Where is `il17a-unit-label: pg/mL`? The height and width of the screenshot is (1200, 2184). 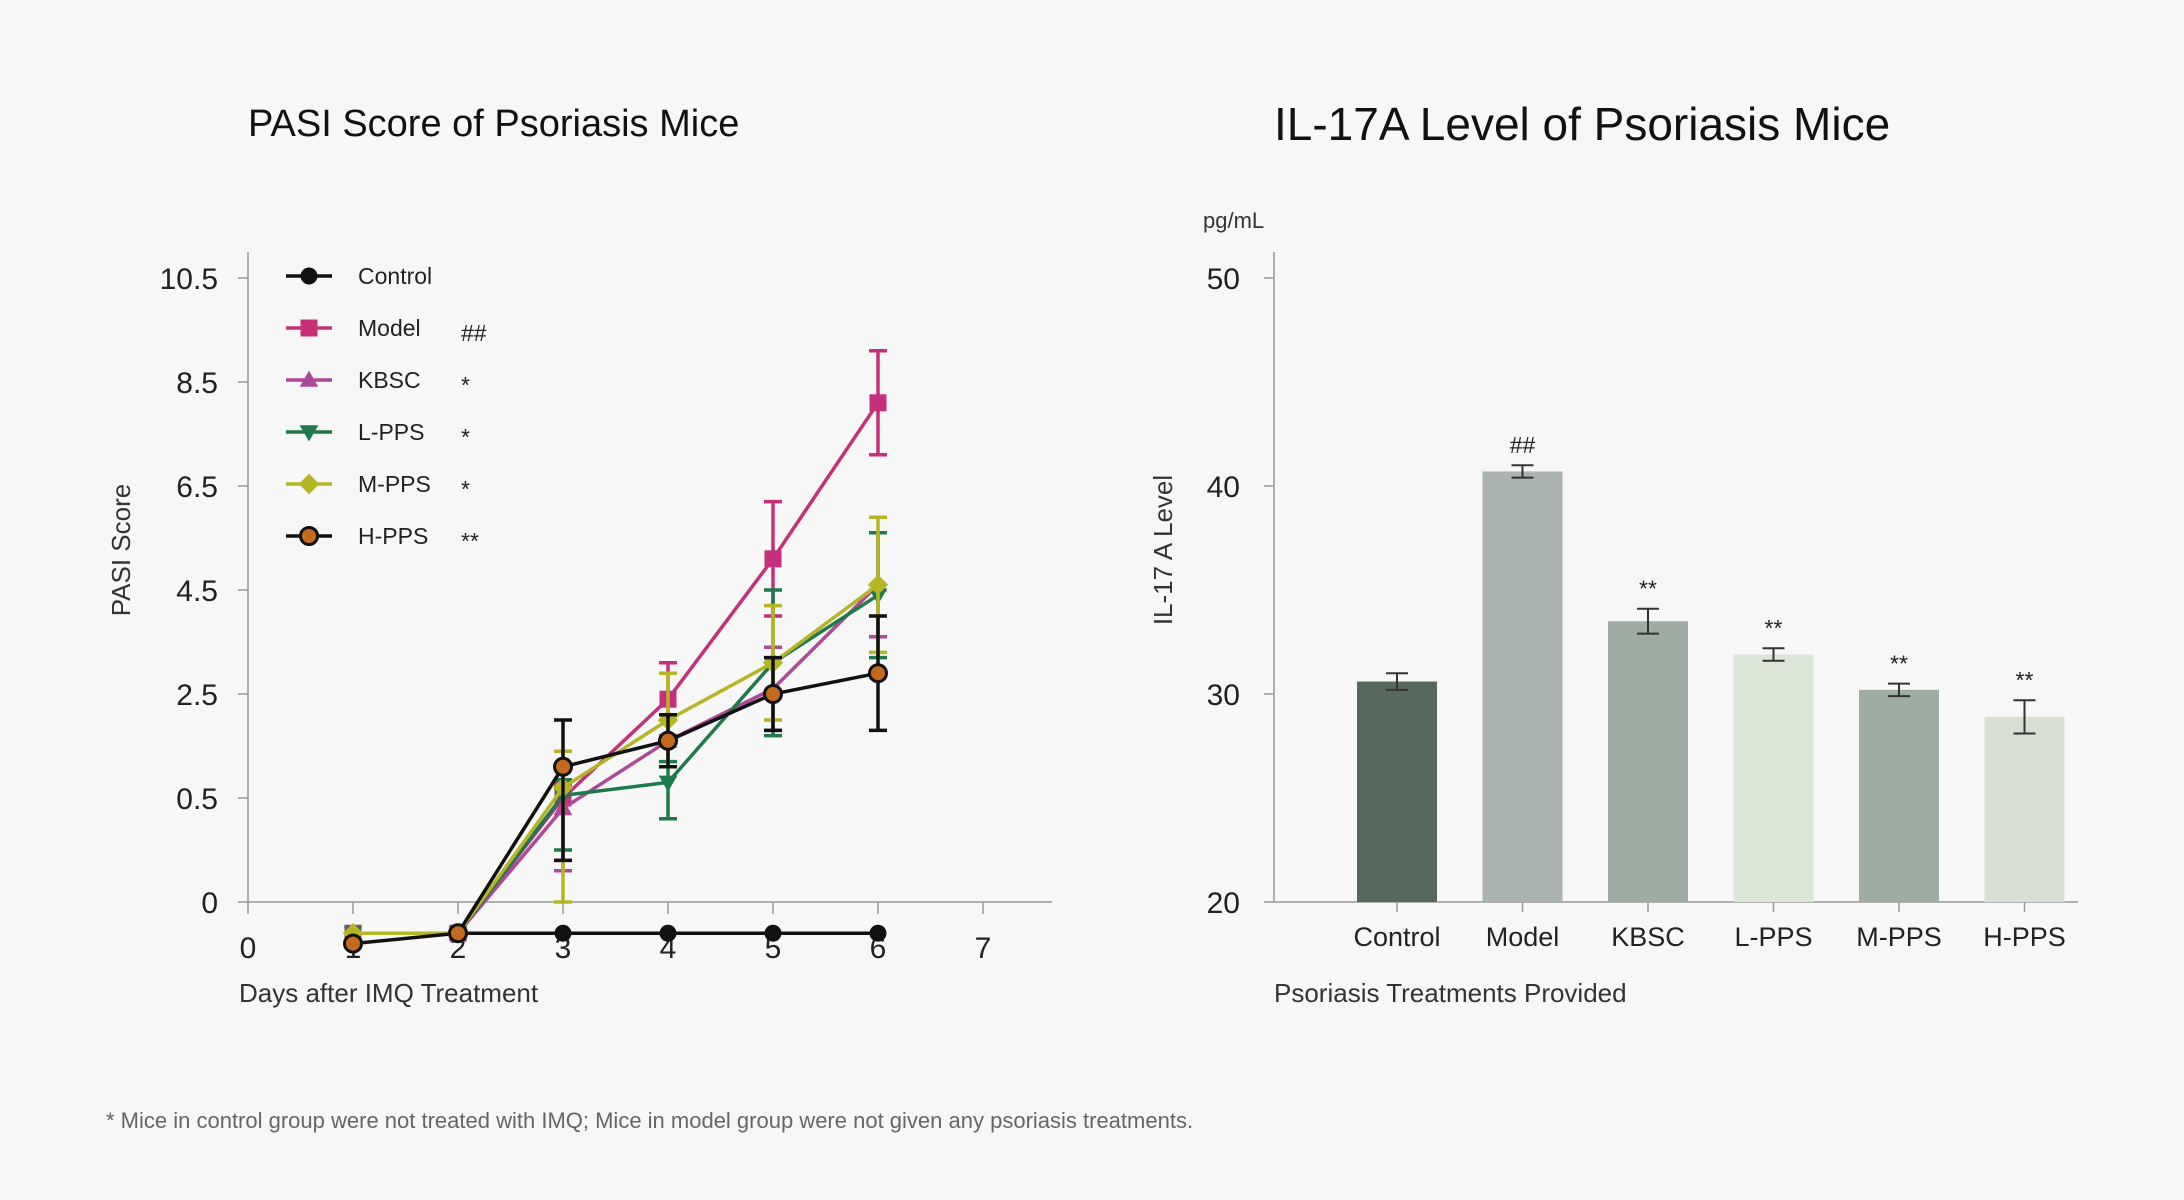 il17a-unit-label: pg/mL is located at coordinates (1233, 220).